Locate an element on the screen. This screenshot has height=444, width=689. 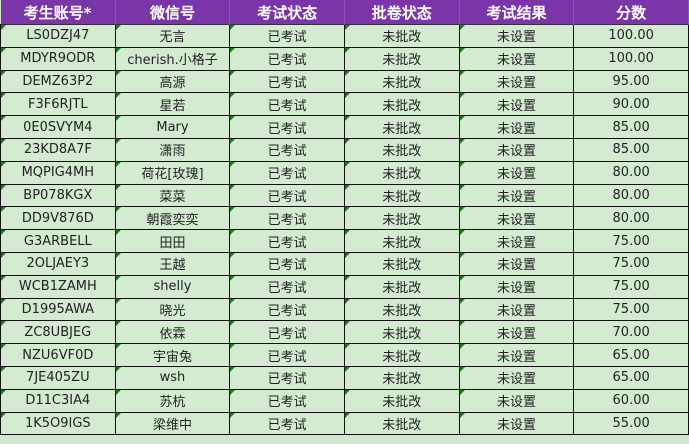
column-header-account: 考生账号* is located at coordinates (58, 12).